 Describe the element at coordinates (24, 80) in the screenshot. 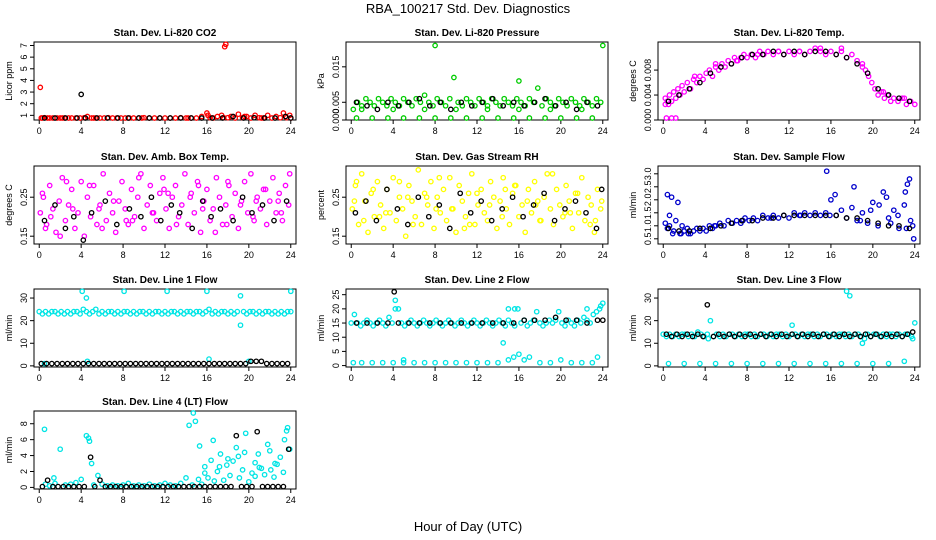

I see `y-tick-label: 4` at that location.